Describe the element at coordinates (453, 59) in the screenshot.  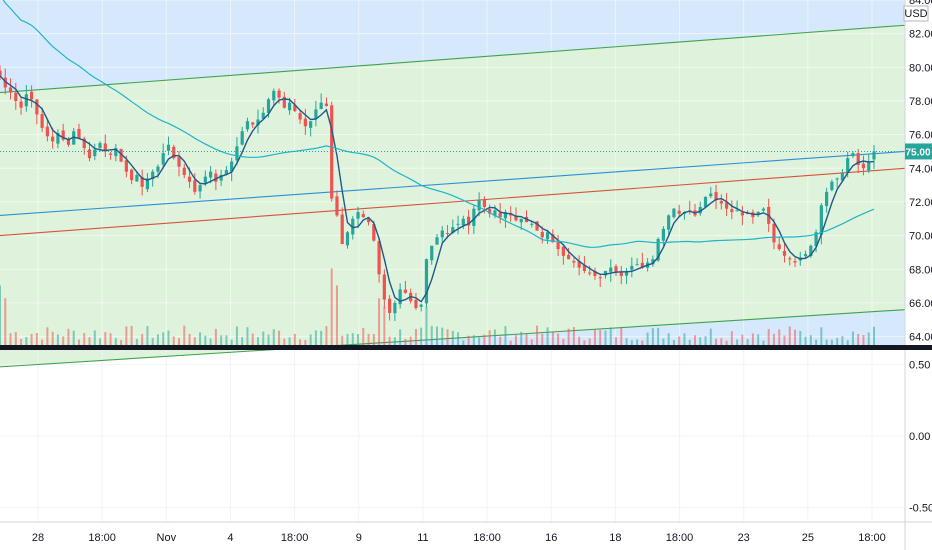
I see `trendline-channel-upper` at that location.